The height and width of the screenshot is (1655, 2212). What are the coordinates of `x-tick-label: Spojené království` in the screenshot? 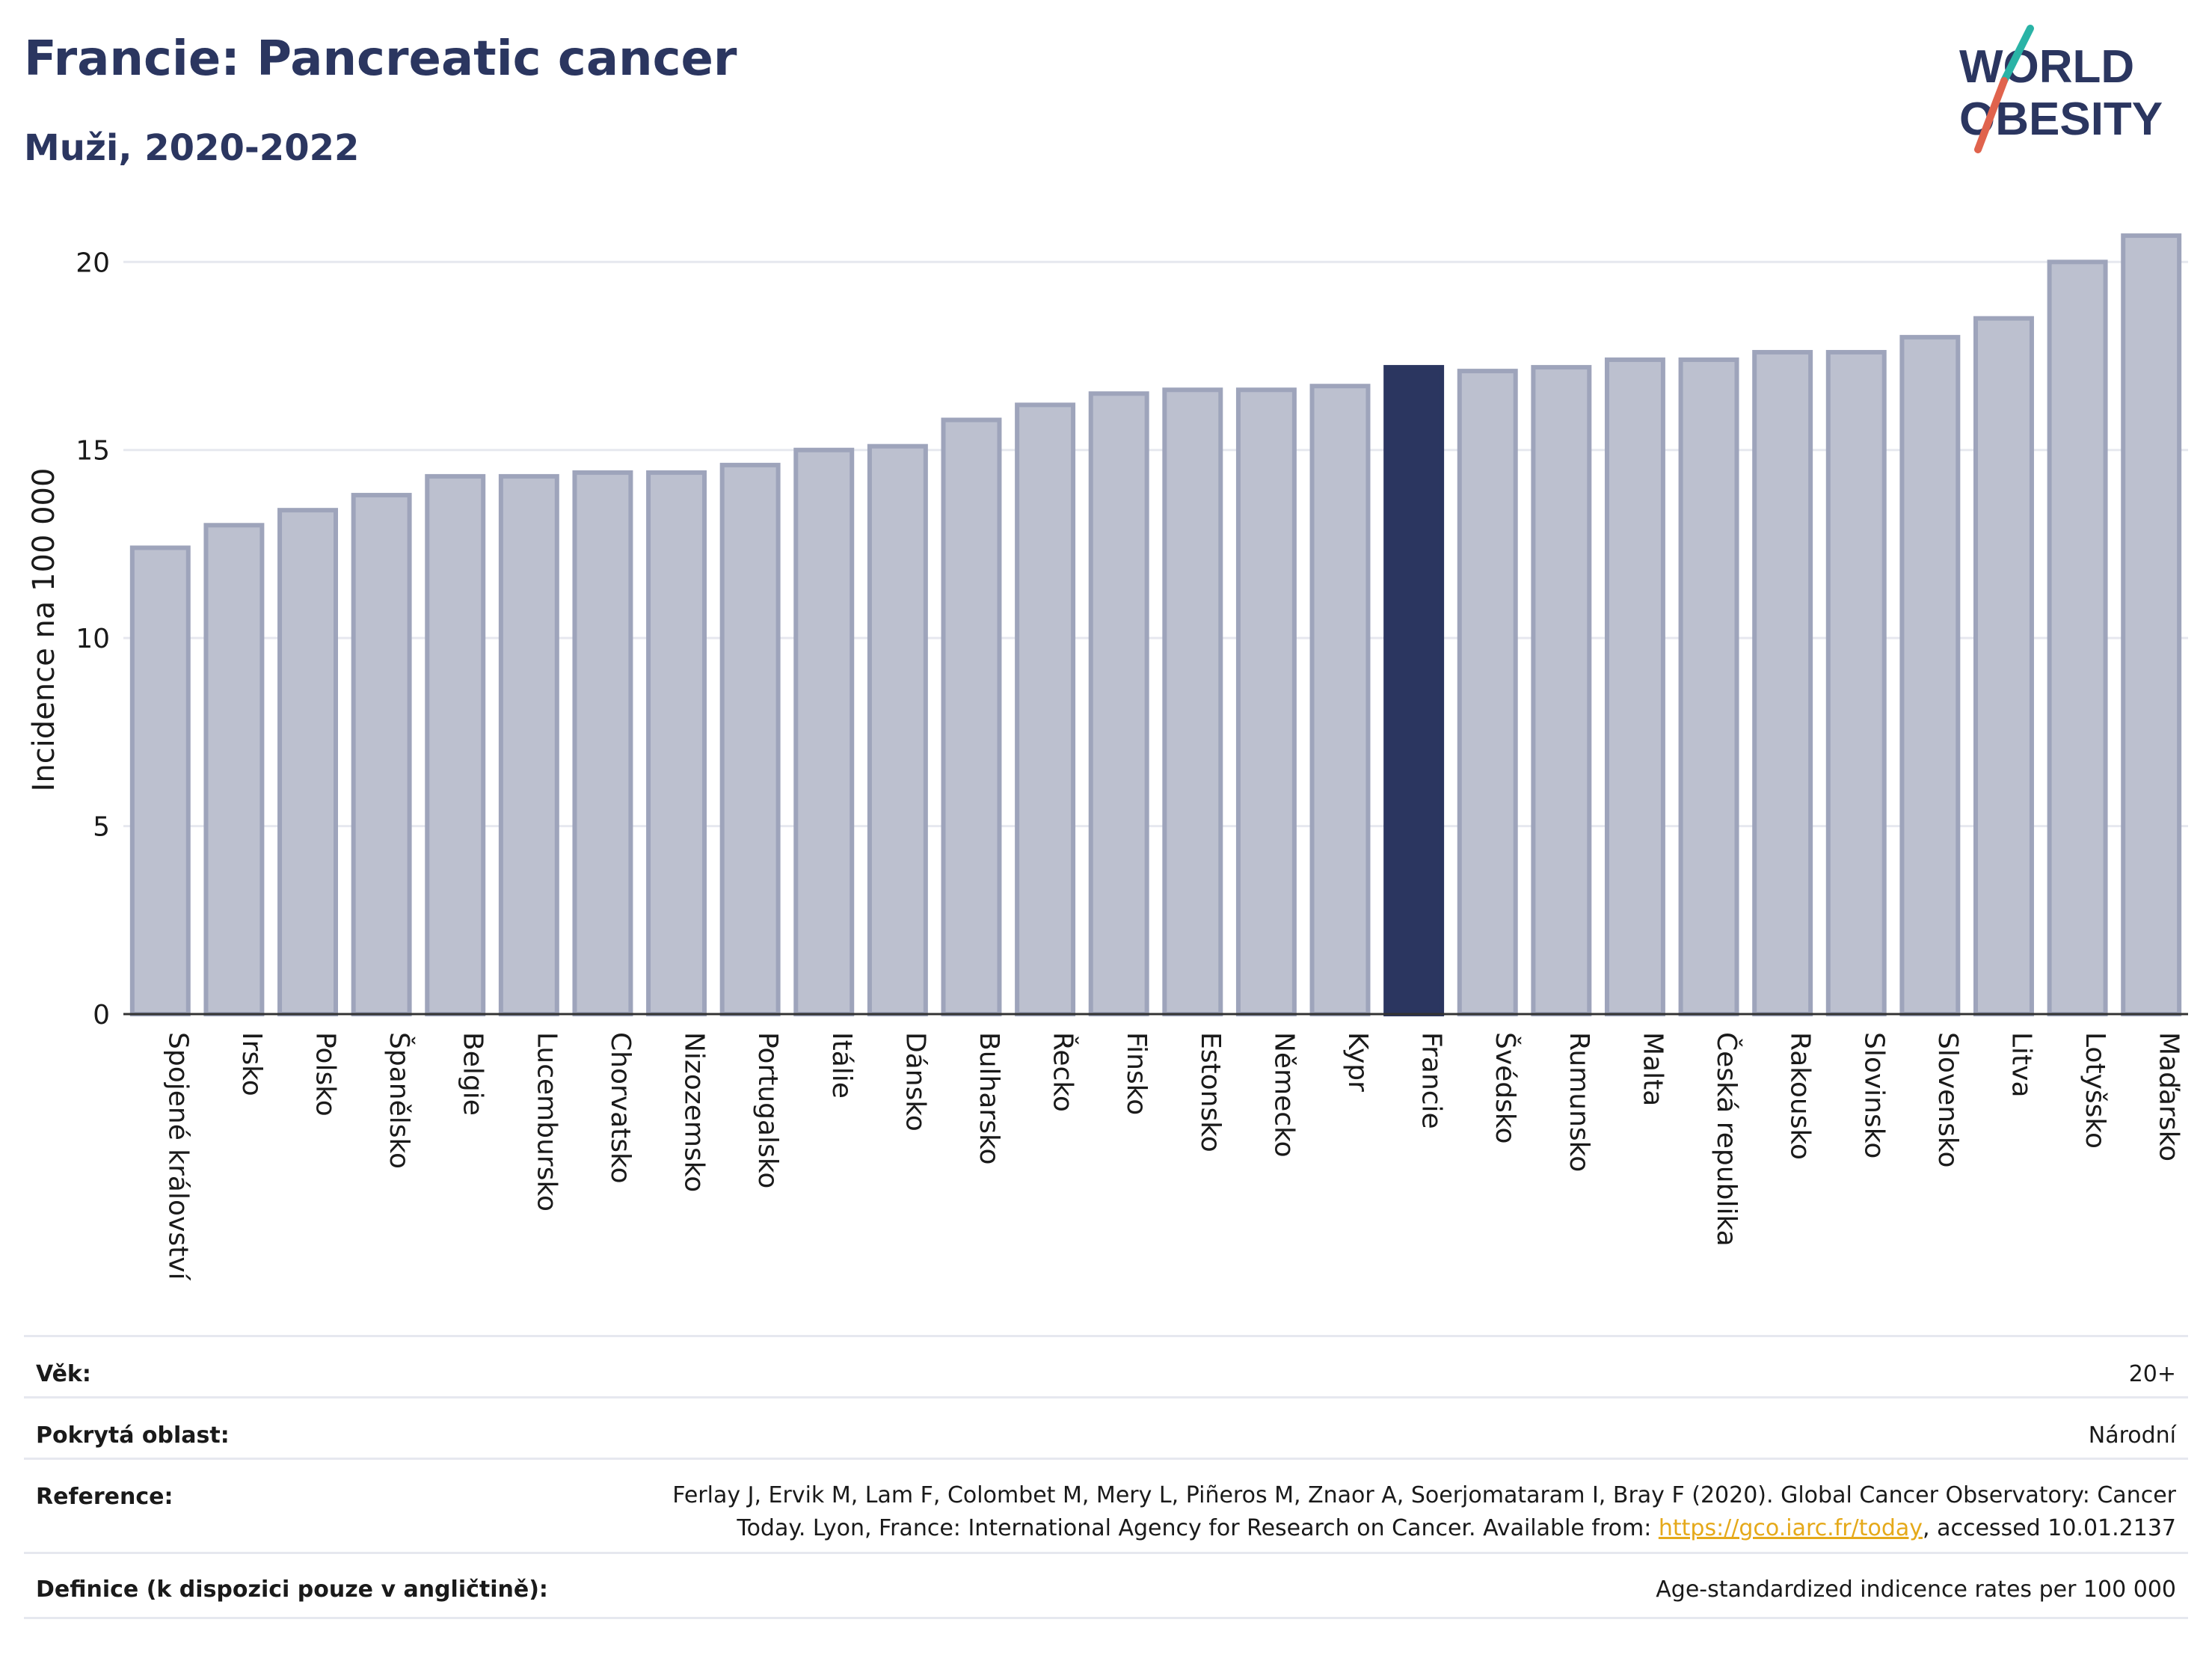 It's located at (177, 1156).